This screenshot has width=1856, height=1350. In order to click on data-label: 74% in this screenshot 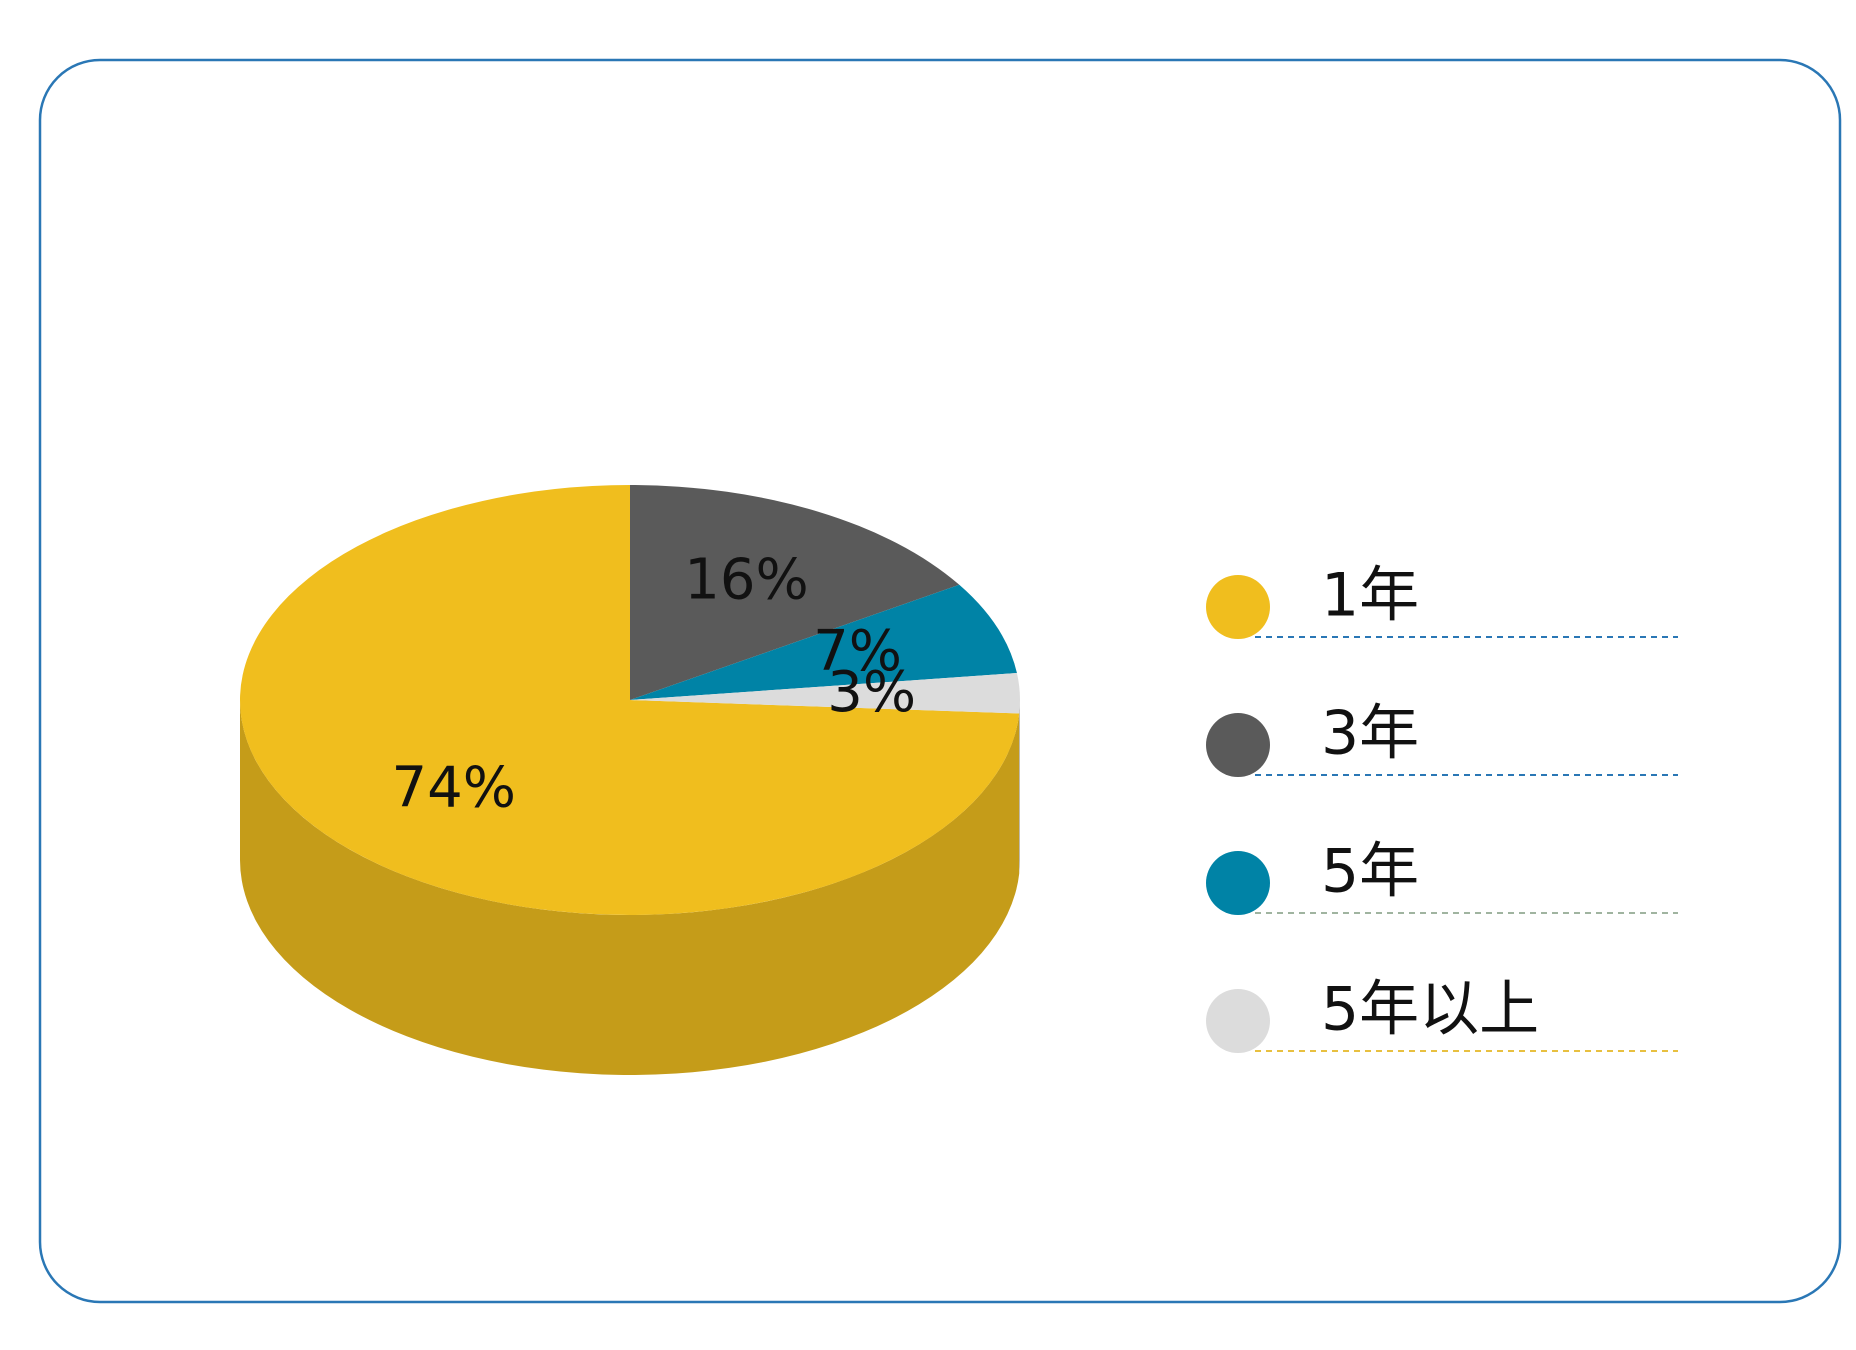, I will do `click(454, 787)`.